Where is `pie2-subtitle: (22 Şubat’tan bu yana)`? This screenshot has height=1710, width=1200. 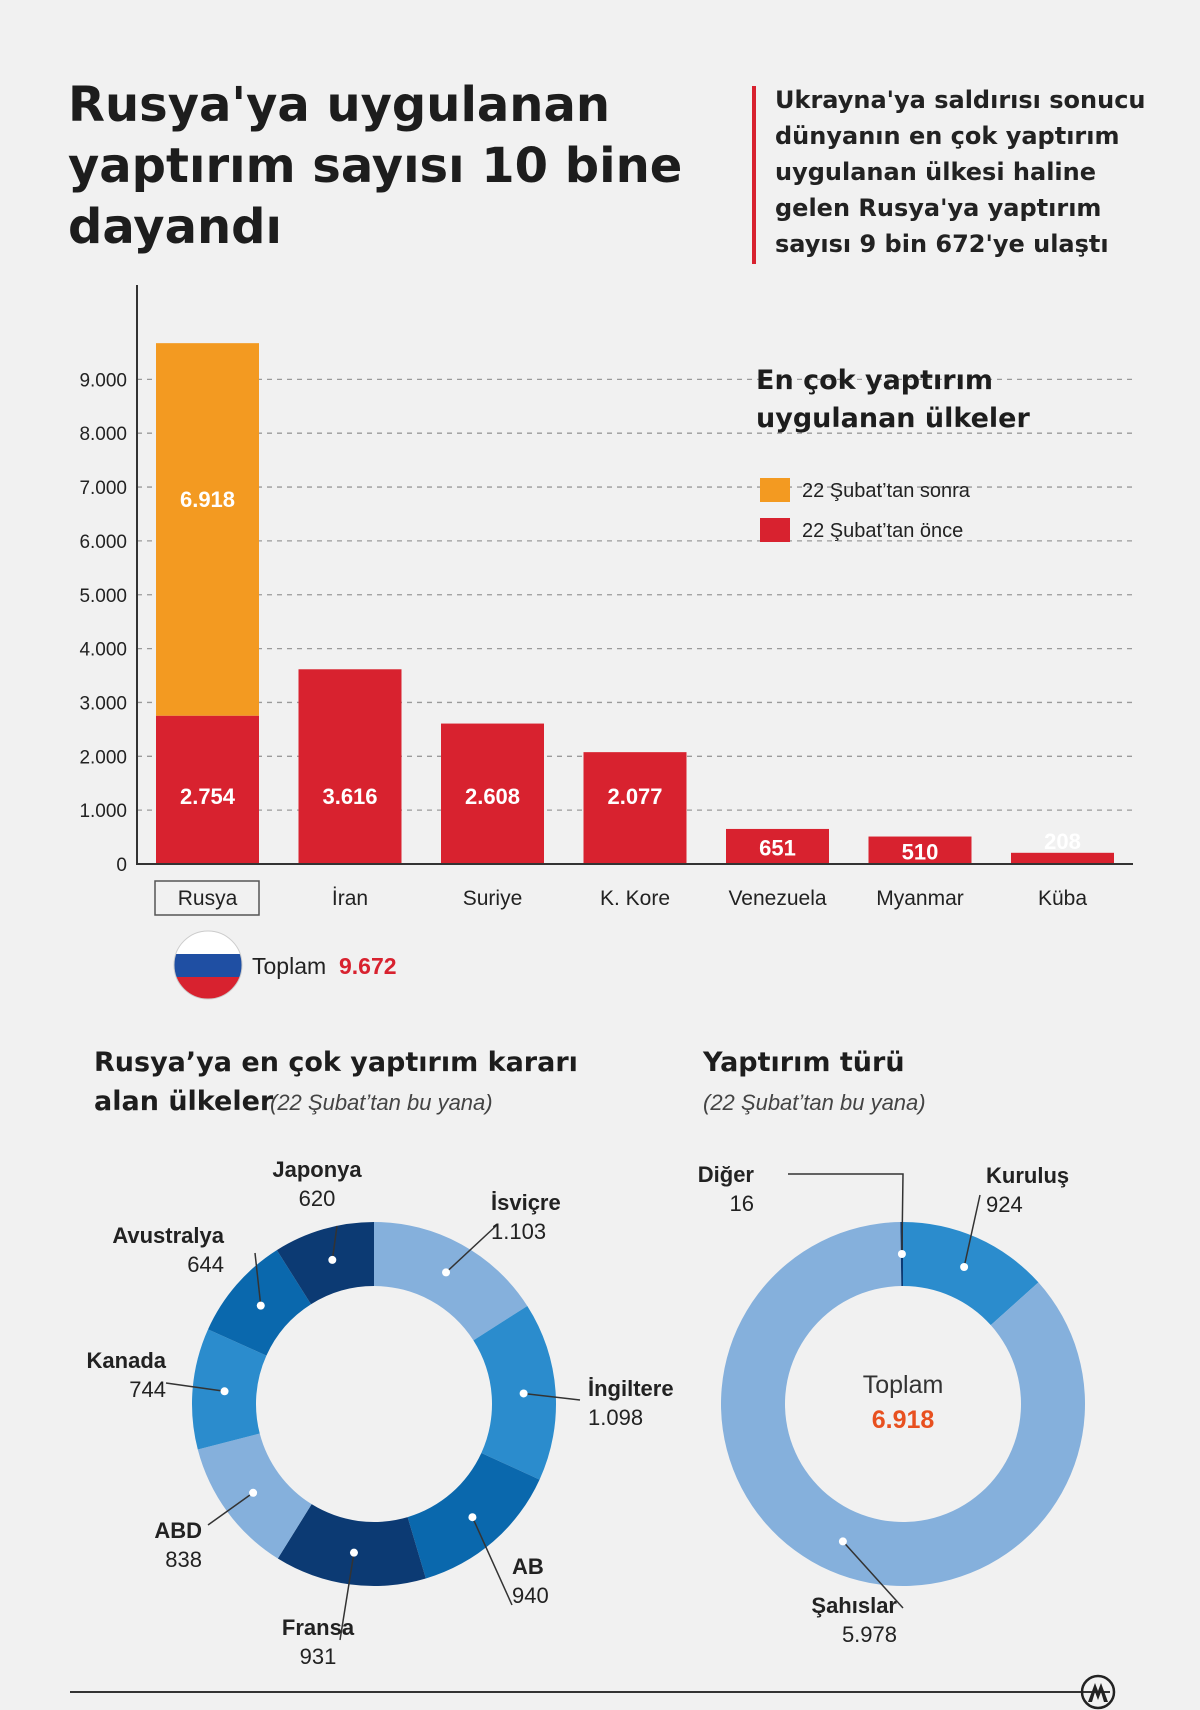 pie2-subtitle: (22 Şubat’tan bu yana) is located at coordinates (814, 1102).